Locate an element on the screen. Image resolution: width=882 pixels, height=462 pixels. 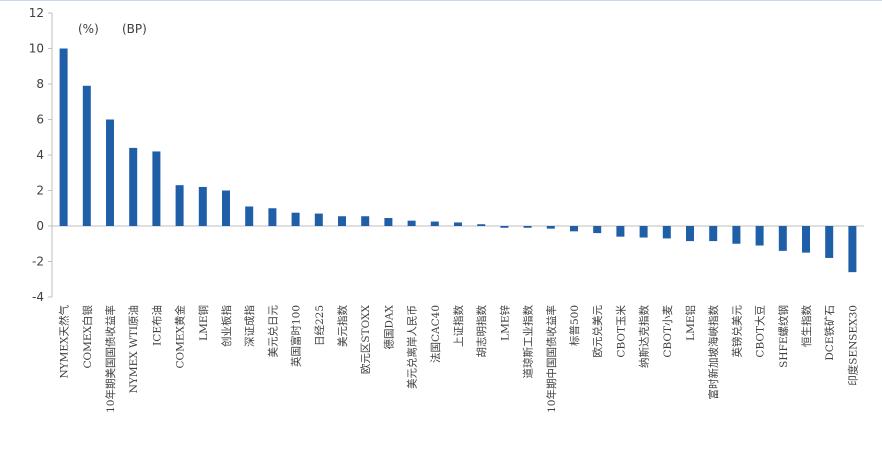
x-tick-label: 纳斯达克指数 is located at coordinates (644, 336).